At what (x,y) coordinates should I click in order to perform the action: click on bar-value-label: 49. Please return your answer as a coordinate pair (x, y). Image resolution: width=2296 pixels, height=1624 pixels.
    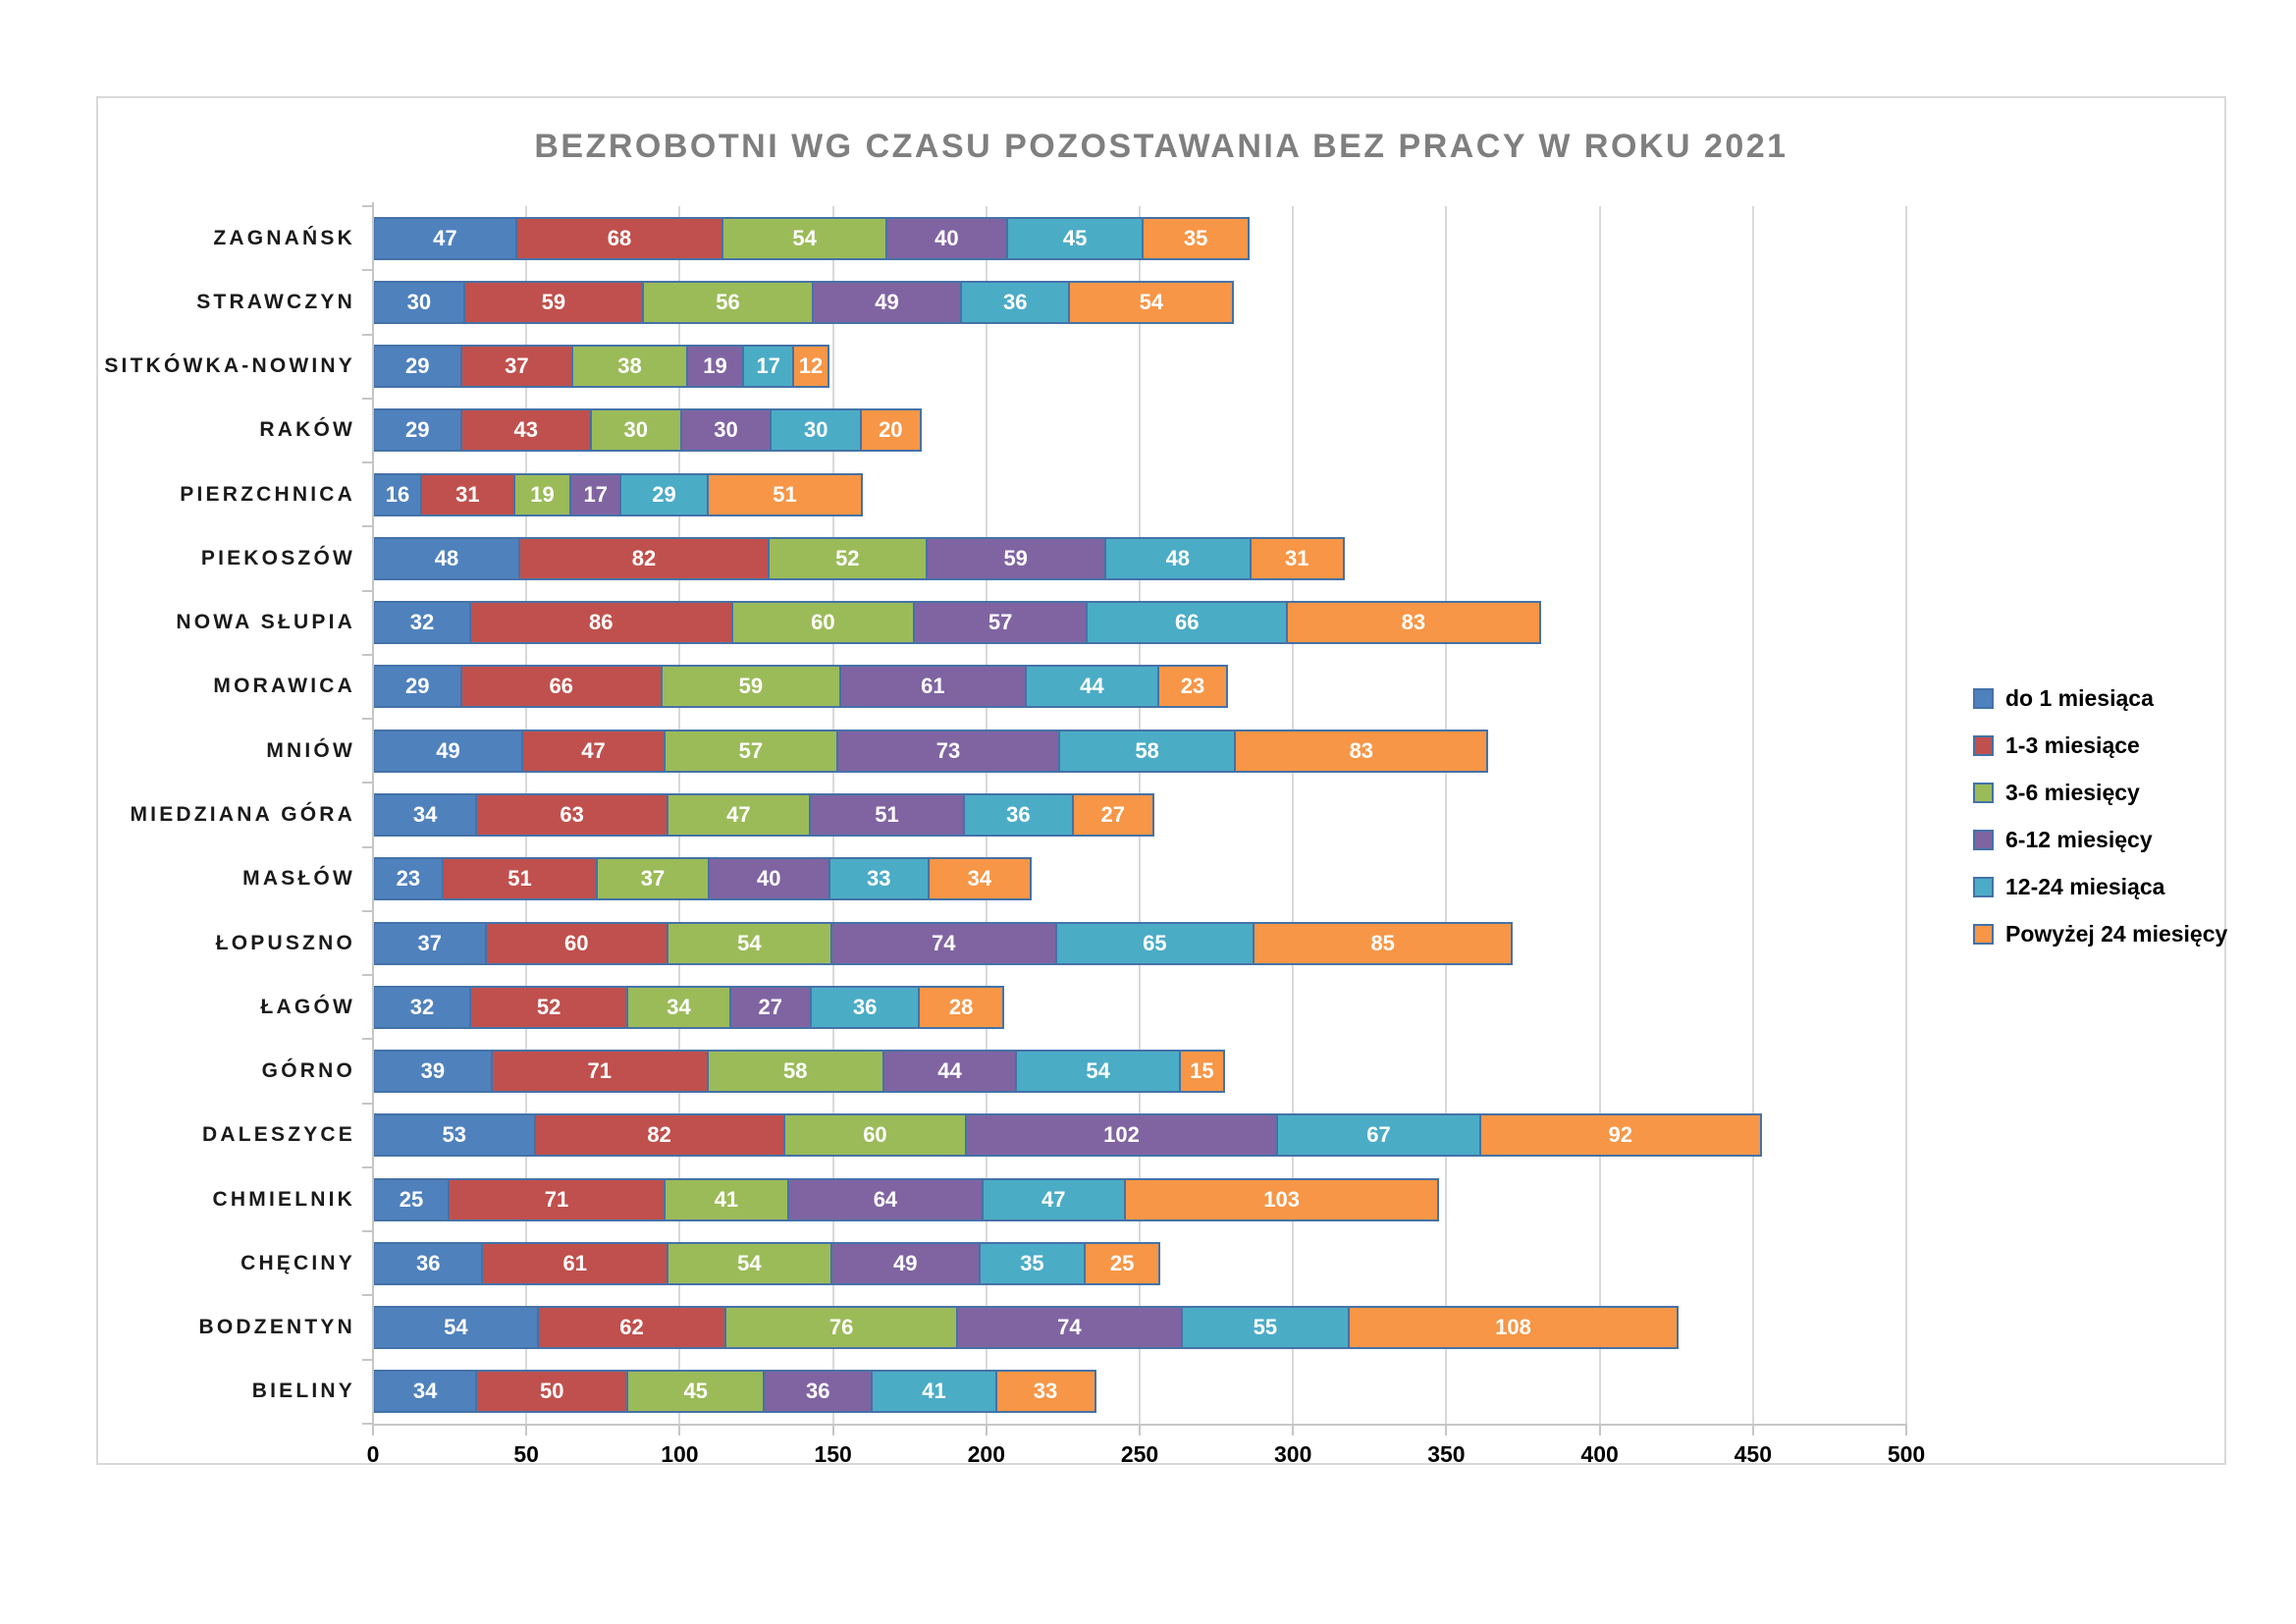
    Looking at the image, I should click on (905, 1262).